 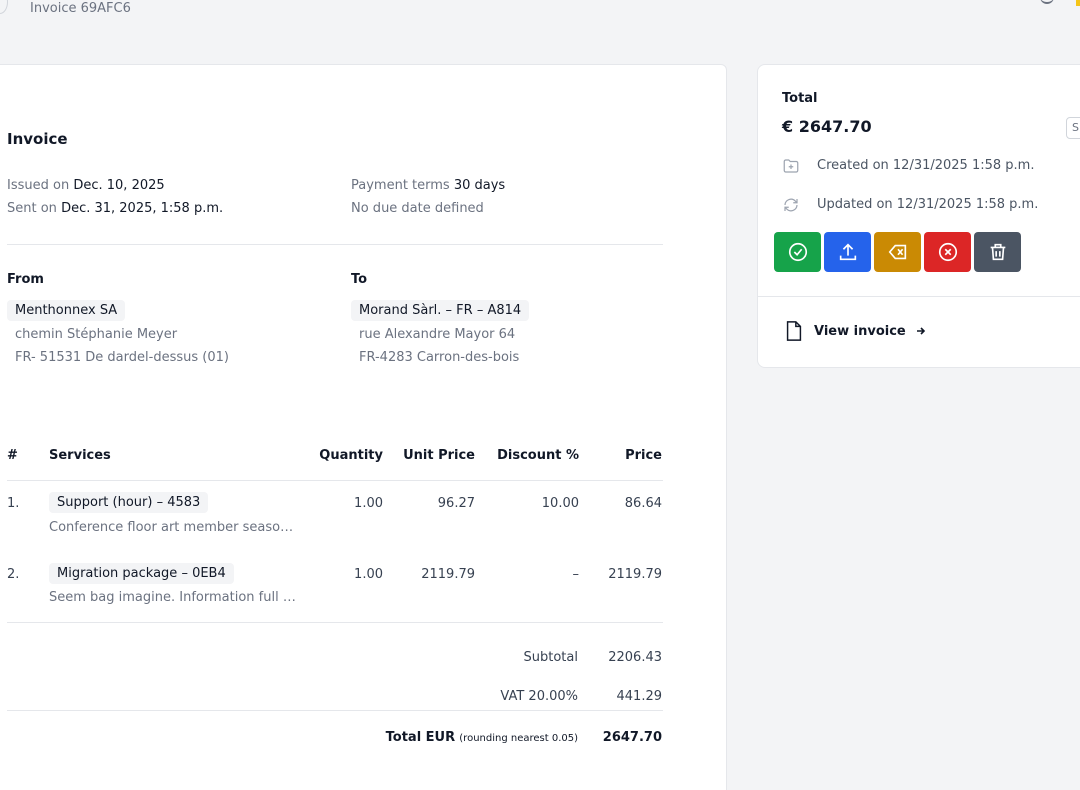 What do you see at coordinates (827, 126) in the screenshot?
I see `summary-total-value: € 2647.70` at bounding box center [827, 126].